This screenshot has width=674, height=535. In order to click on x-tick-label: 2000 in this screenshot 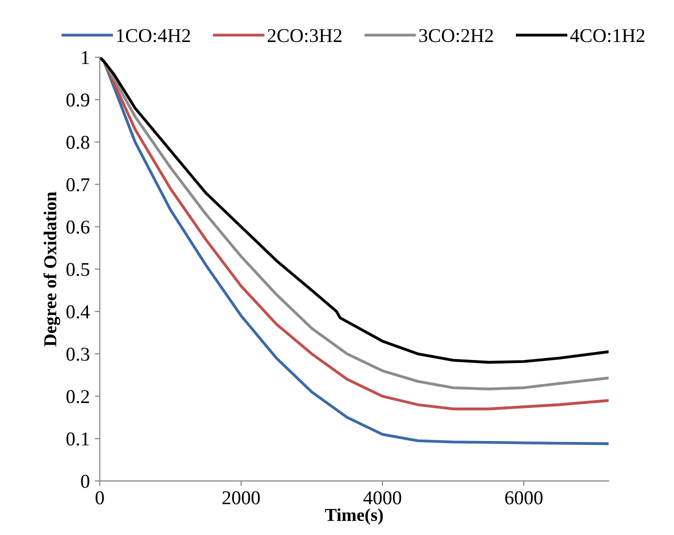, I will do `click(241, 497)`.